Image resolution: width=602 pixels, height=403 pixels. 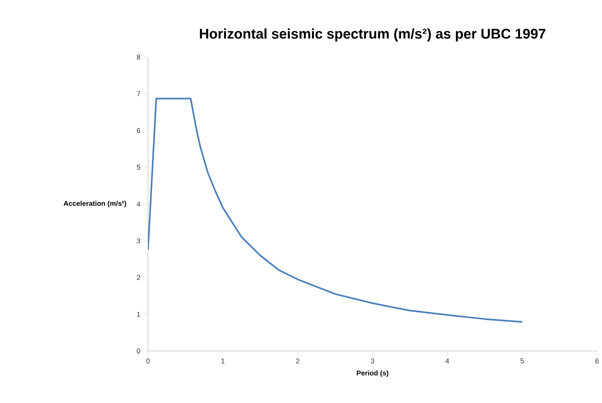 I want to click on chart-title: Horizontal seismic spectrum (m/s²) as per UBC 1997, so click(x=373, y=35).